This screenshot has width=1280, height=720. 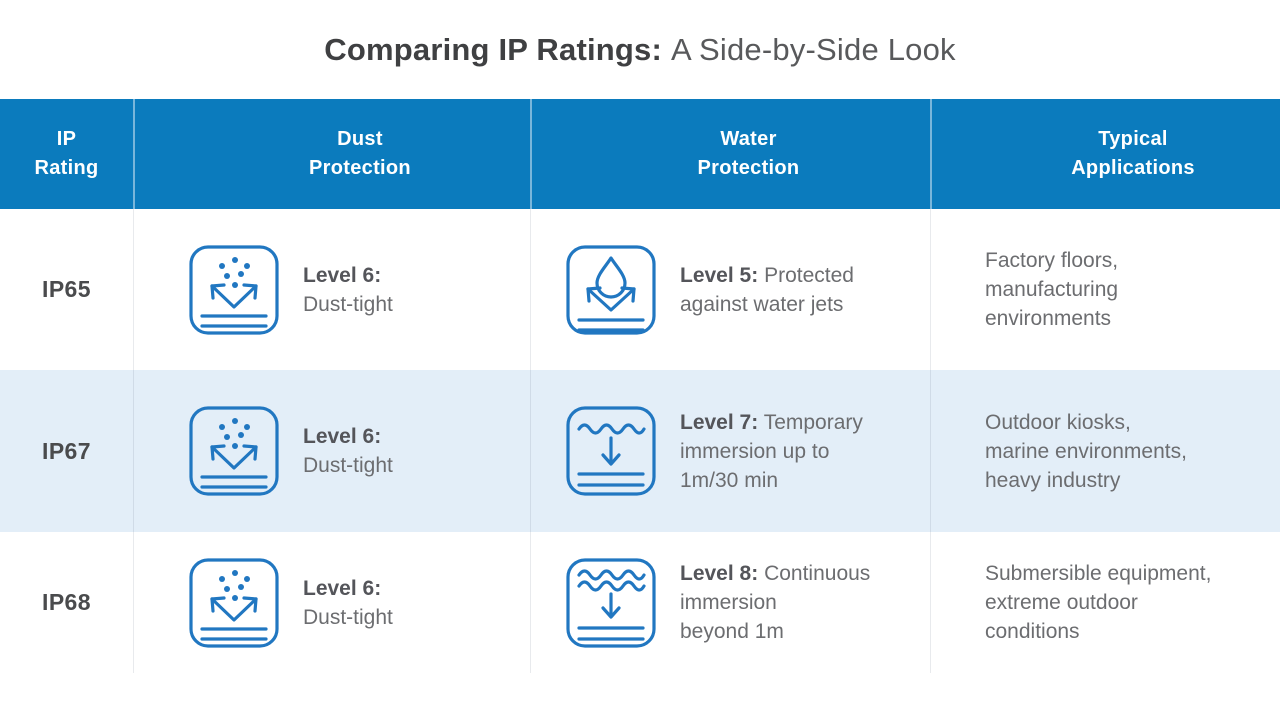 I want to click on water-level-label: Level 8:, so click(x=719, y=573).